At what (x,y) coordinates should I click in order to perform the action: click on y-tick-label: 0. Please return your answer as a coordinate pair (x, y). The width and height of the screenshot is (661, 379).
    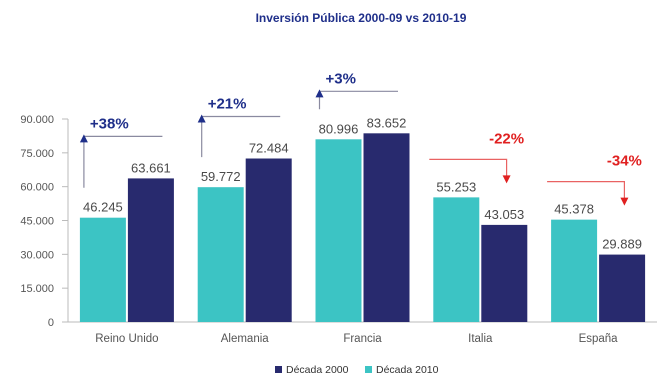
    Looking at the image, I should click on (51, 323).